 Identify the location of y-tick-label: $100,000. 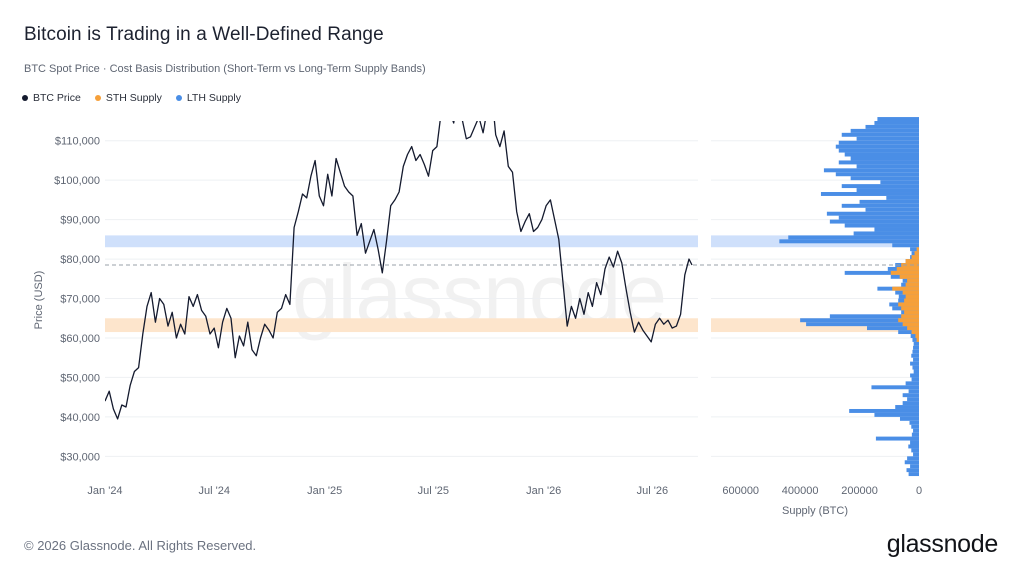
(77, 181).